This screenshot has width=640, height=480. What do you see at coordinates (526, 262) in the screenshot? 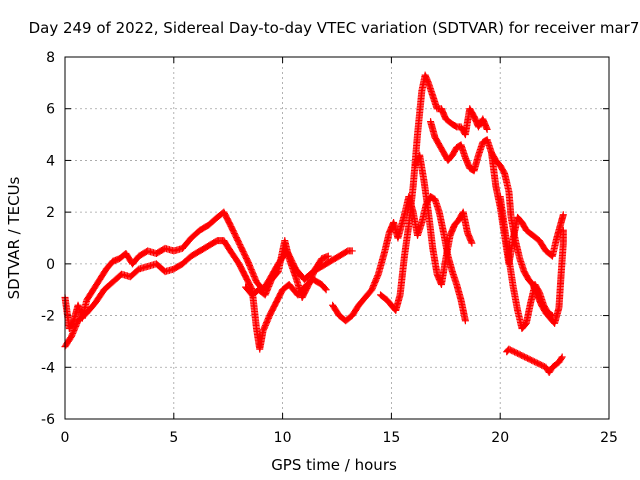
I see `series-track-i` at bounding box center [526, 262].